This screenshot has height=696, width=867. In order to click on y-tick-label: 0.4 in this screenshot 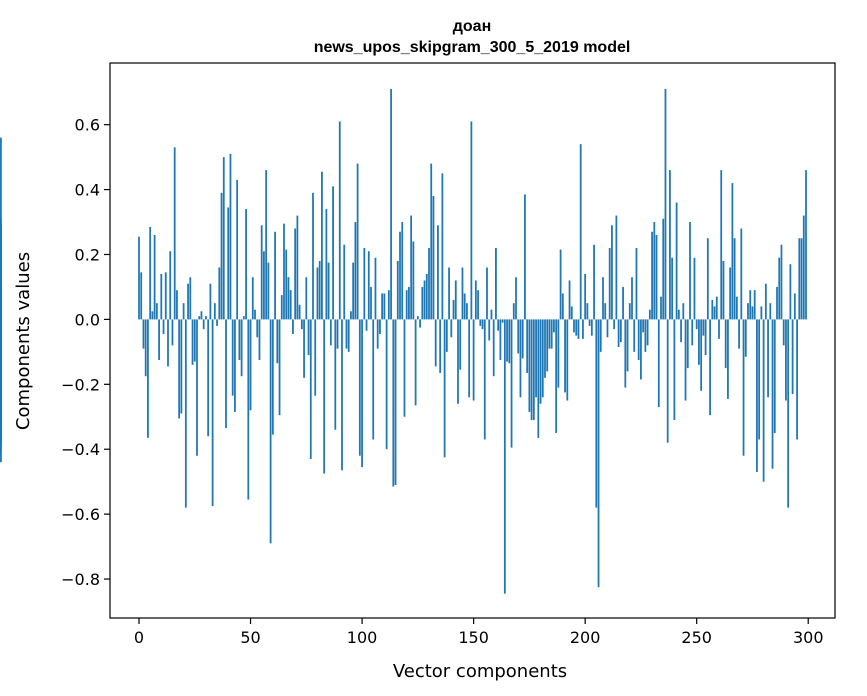, I will do `click(87, 190)`.